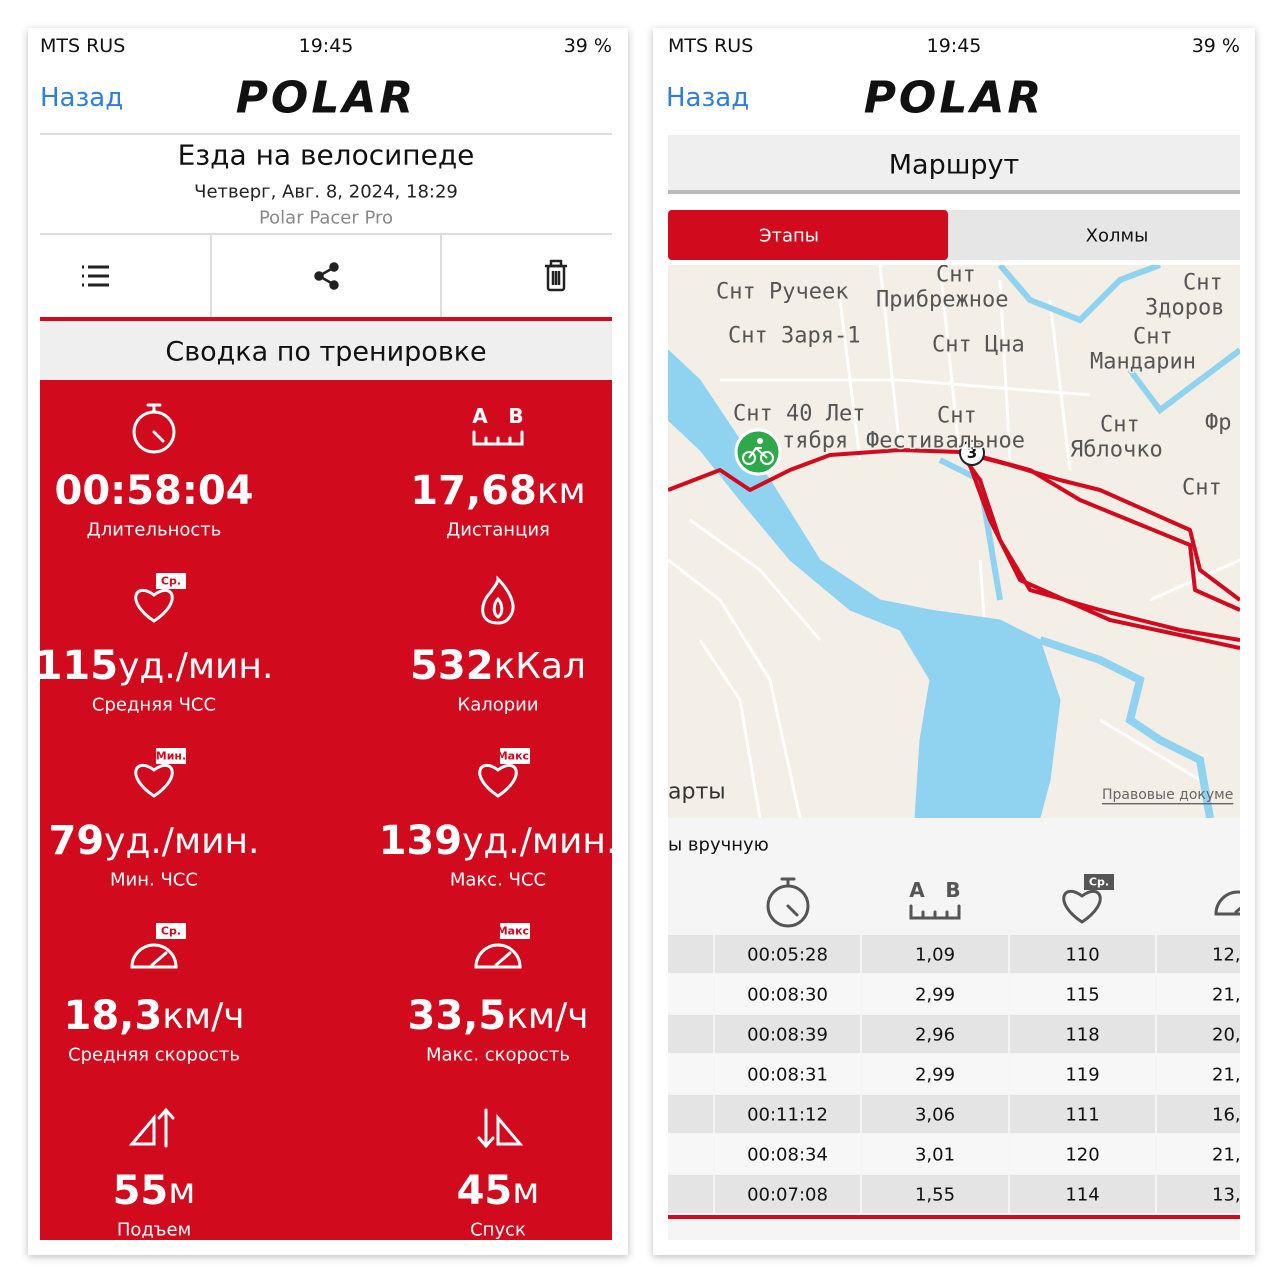 This screenshot has width=1280, height=1280. Describe the element at coordinates (917, 890) in the screenshot. I see `icon-letter: A` at that location.